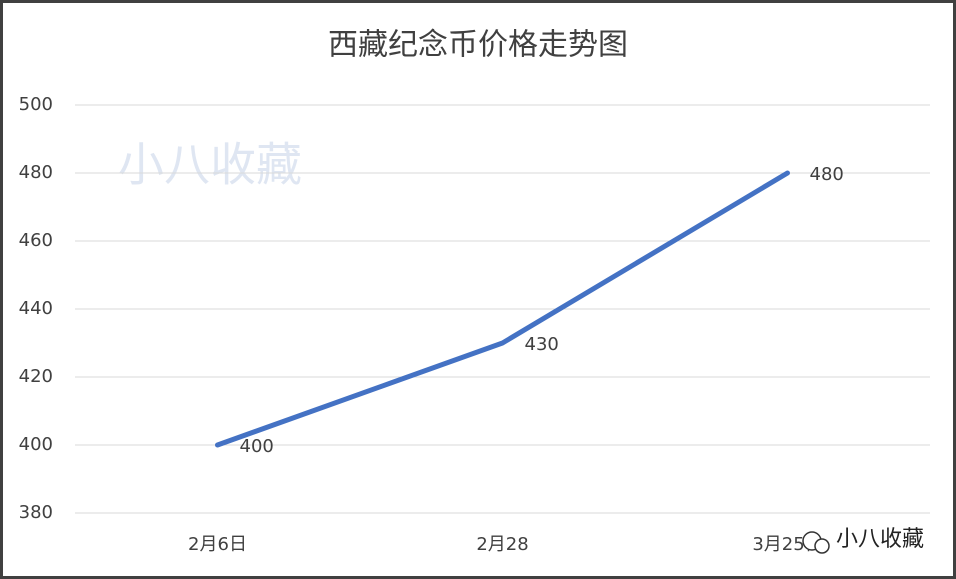  What do you see at coordinates (36, 512) in the screenshot?
I see `y-tick-label: 380` at bounding box center [36, 512].